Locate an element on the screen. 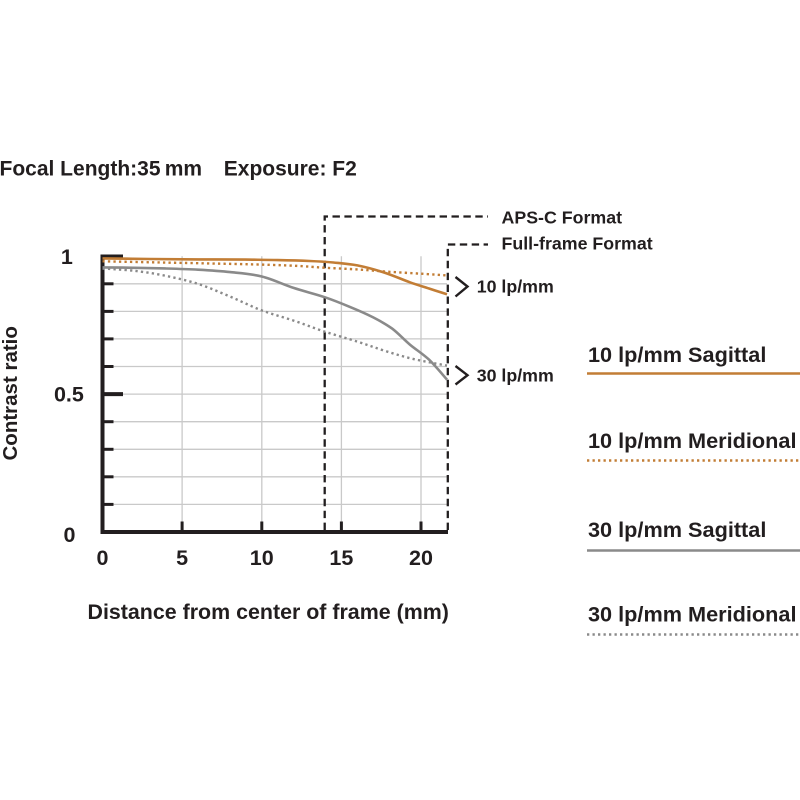  svg-text:Focal Length:35 mm Exposure: Focal Length:35 mm Exposure: F2 is located at coordinates (178, 168).